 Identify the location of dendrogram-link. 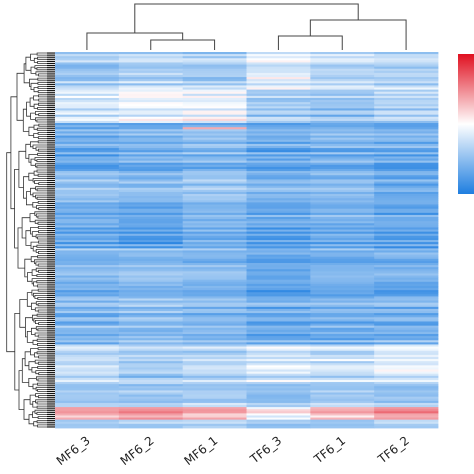
(310, 42).